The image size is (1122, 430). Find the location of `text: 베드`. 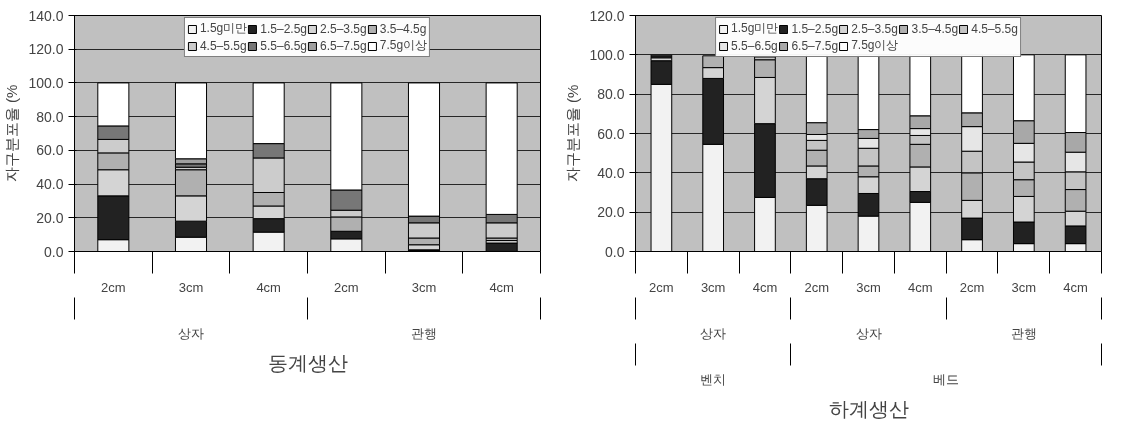

text: 베드 is located at coordinates (946, 379).